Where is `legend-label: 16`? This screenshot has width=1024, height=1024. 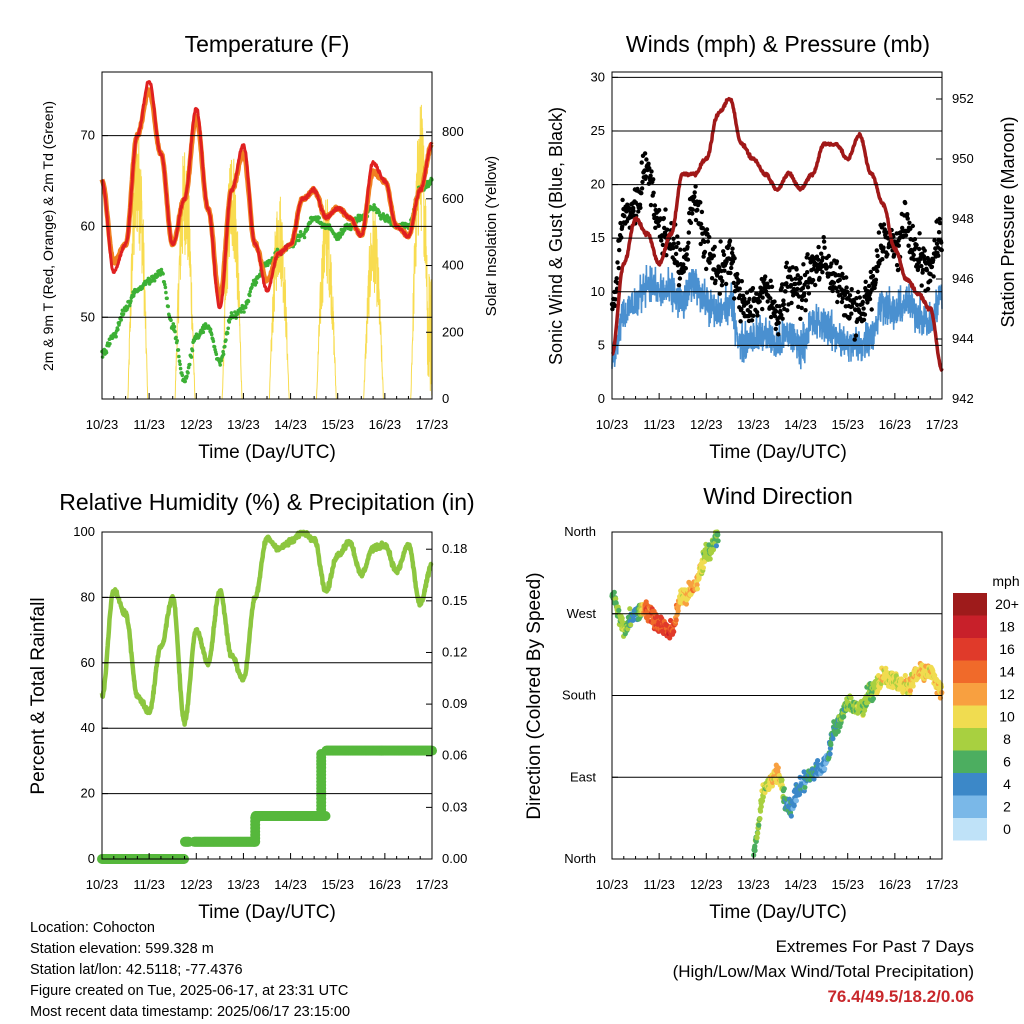 legend-label: 16 is located at coordinates (1007, 649).